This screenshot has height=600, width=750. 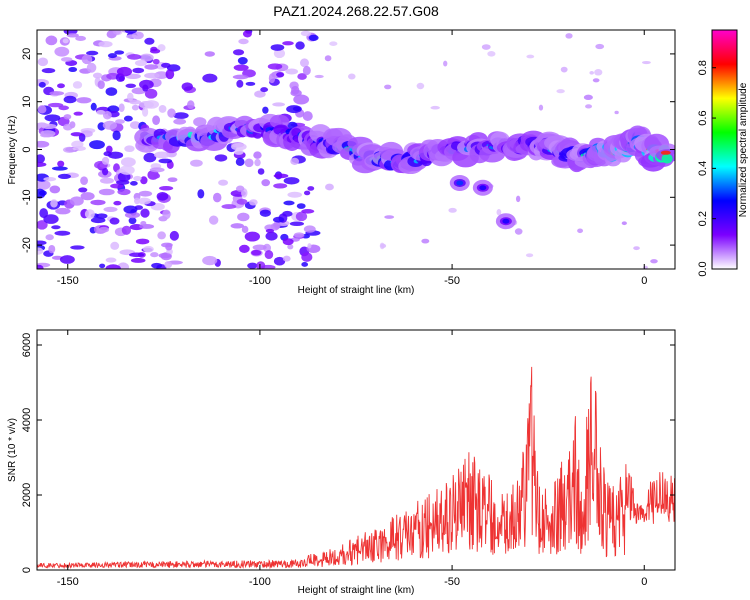 What do you see at coordinates (12, 450) in the screenshot?
I see `snr-y-label: SNR (10 * v/v)` at bounding box center [12, 450].